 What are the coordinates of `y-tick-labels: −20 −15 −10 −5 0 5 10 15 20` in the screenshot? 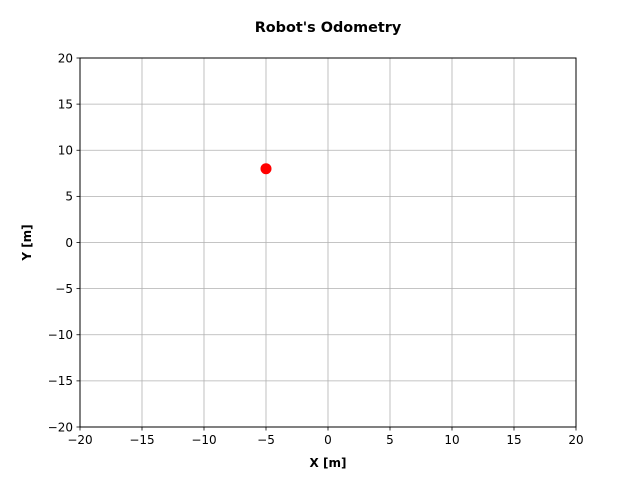 It's located at (60, 242).